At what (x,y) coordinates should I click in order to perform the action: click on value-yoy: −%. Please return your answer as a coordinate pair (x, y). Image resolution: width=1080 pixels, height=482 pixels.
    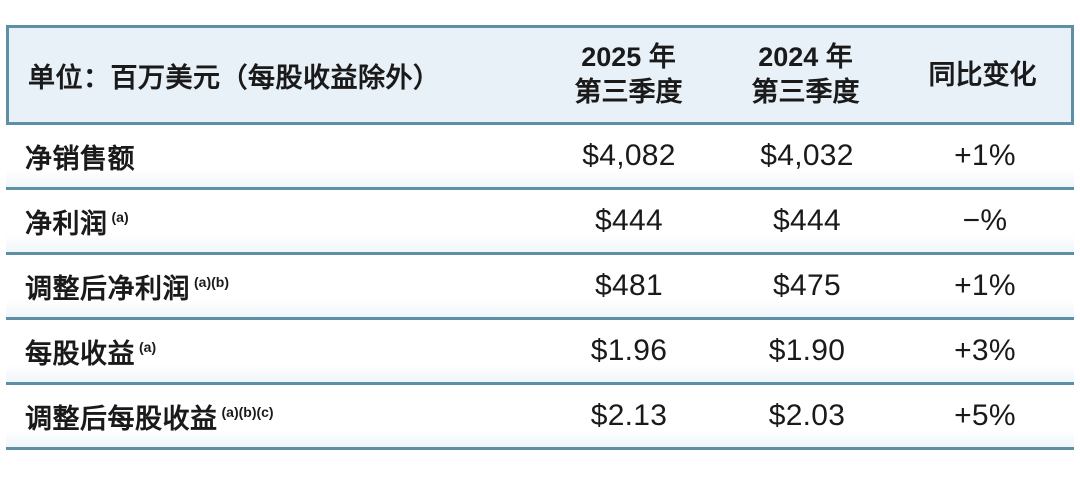
    Looking at the image, I should click on (985, 220).